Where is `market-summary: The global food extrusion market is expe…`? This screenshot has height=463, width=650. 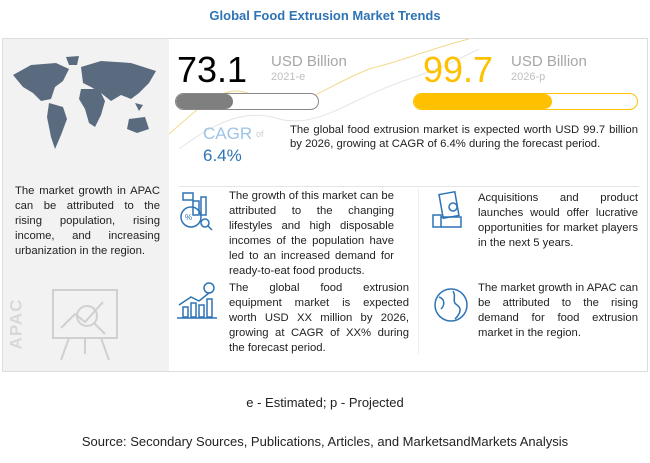 market-summary: The global food extrusion market is expe… is located at coordinates (464, 137).